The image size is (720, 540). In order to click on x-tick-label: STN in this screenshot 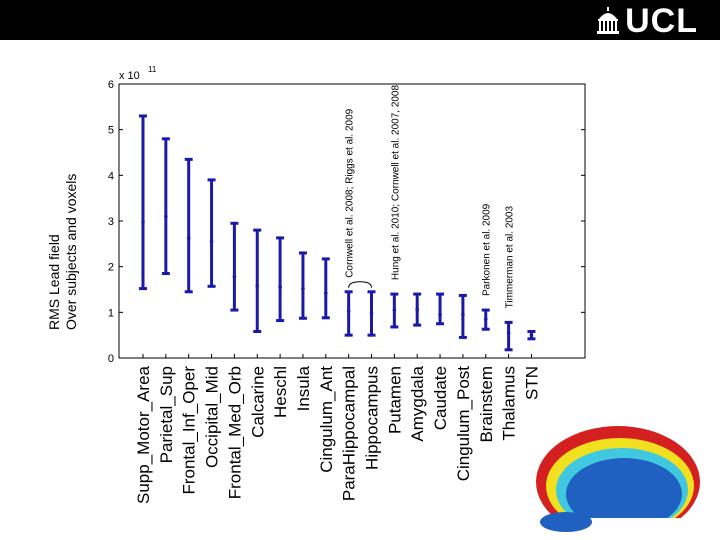, I will do `click(531, 383)`.